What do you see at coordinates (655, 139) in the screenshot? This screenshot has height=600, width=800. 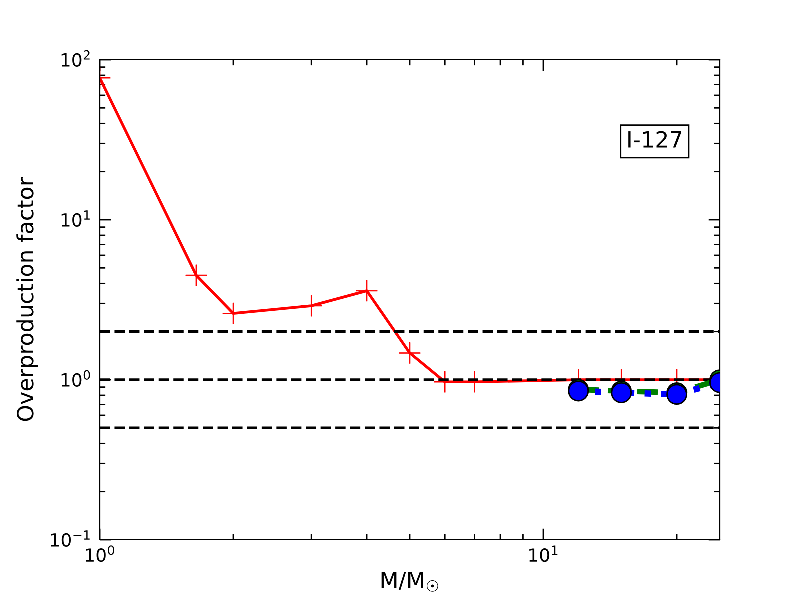 I see `annotation: I-127` at bounding box center [655, 139].